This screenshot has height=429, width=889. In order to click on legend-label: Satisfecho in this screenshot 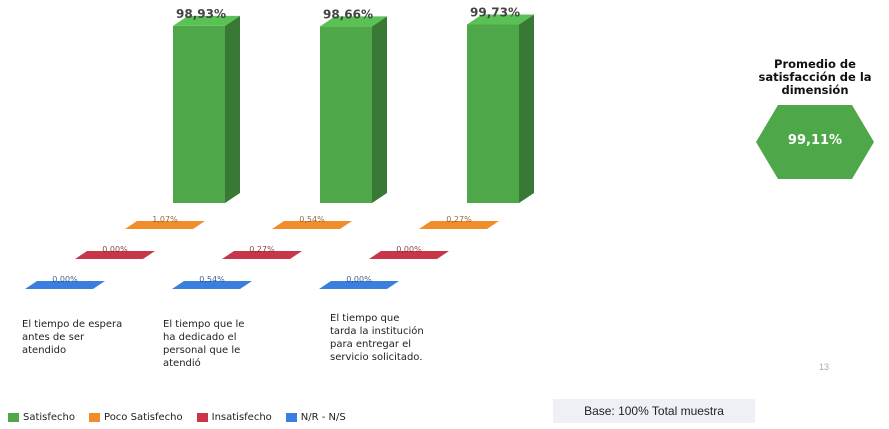, I will do `click(49, 417)`.